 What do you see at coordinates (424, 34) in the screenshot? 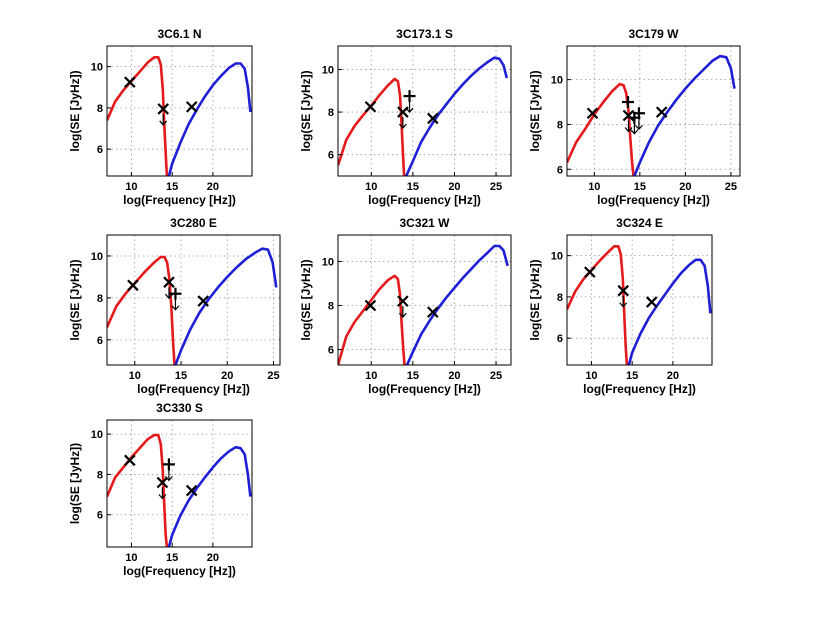
I see `panel-title: 3C173.1 S` at bounding box center [424, 34].